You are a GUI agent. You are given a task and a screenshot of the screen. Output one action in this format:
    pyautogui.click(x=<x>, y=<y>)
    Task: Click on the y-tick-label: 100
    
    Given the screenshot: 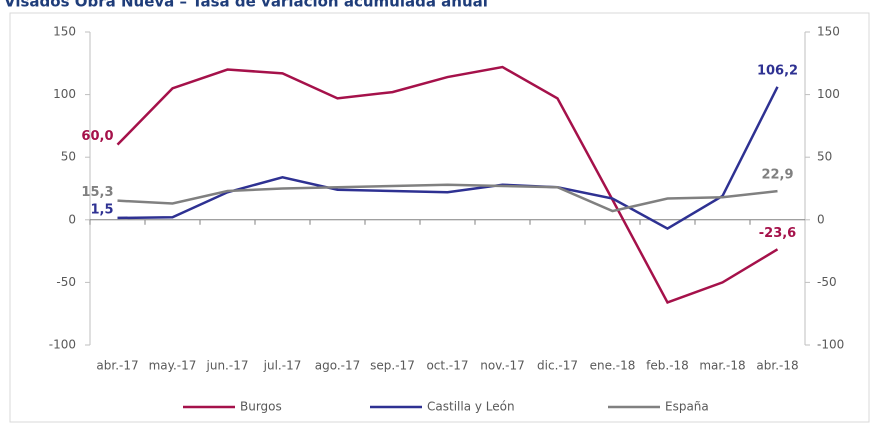 What is the action you would take?
    pyautogui.click(x=64, y=94)
    